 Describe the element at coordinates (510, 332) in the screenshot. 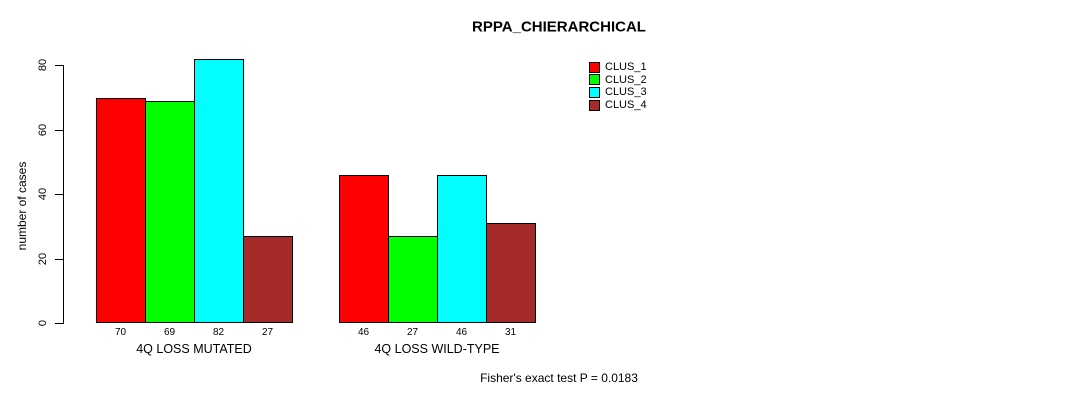

I see `bar-value-label: 31` at that location.